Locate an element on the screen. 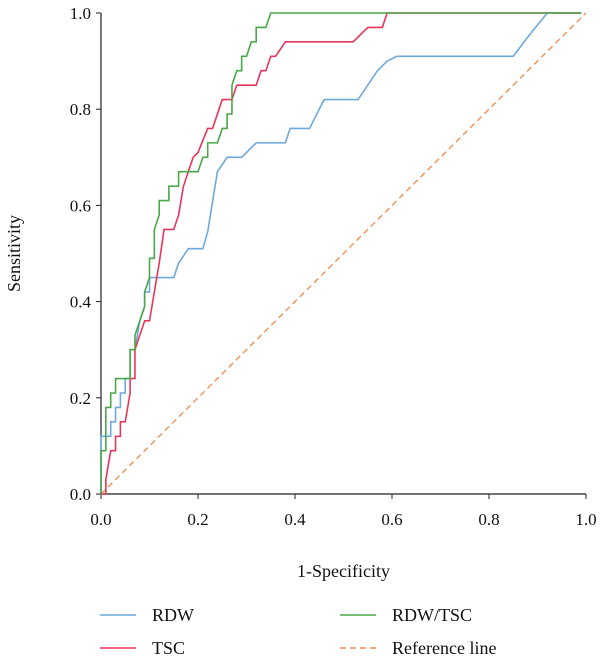 The width and height of the screenshot is (600, 667). legend-label-tsc: TSC is located at coordinates (168, 648).